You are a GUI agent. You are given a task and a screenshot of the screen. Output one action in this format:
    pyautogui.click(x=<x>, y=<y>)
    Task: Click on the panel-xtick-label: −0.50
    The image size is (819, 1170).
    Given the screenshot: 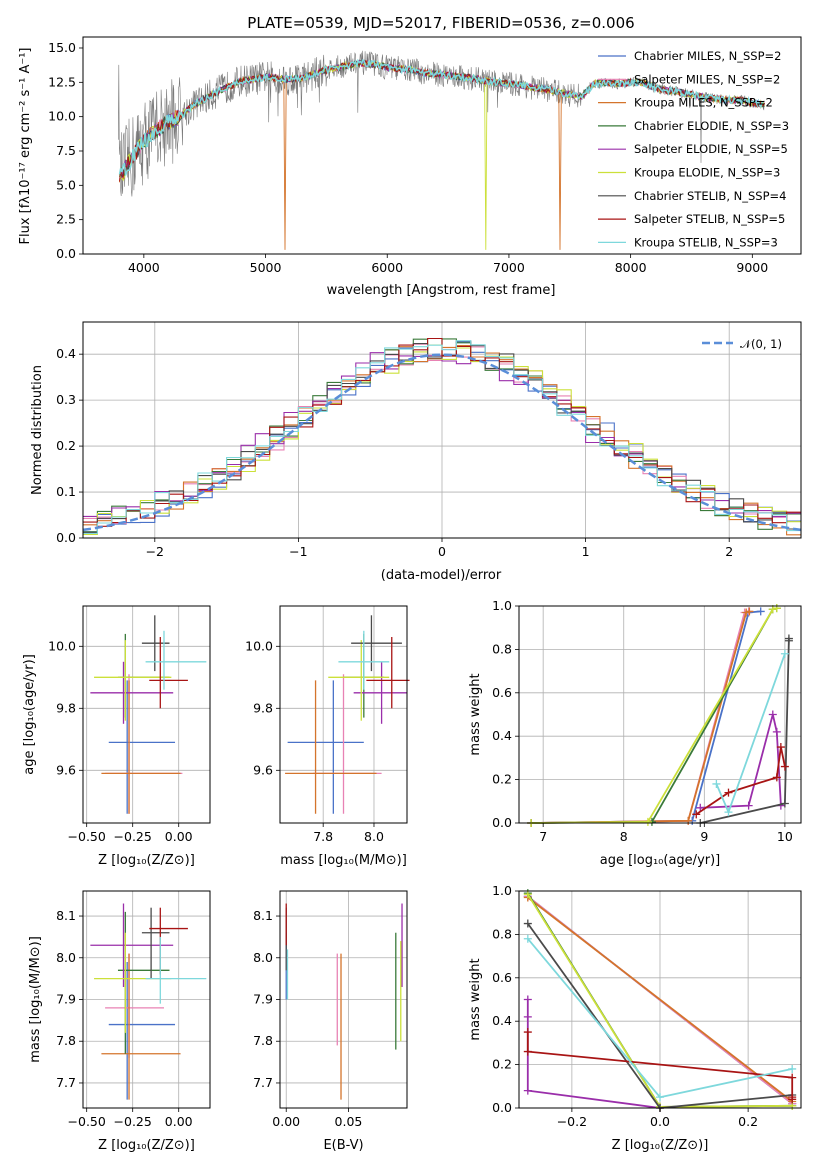 What is the action you would take?
    pyautogui.click(x=87, y=1121)
    